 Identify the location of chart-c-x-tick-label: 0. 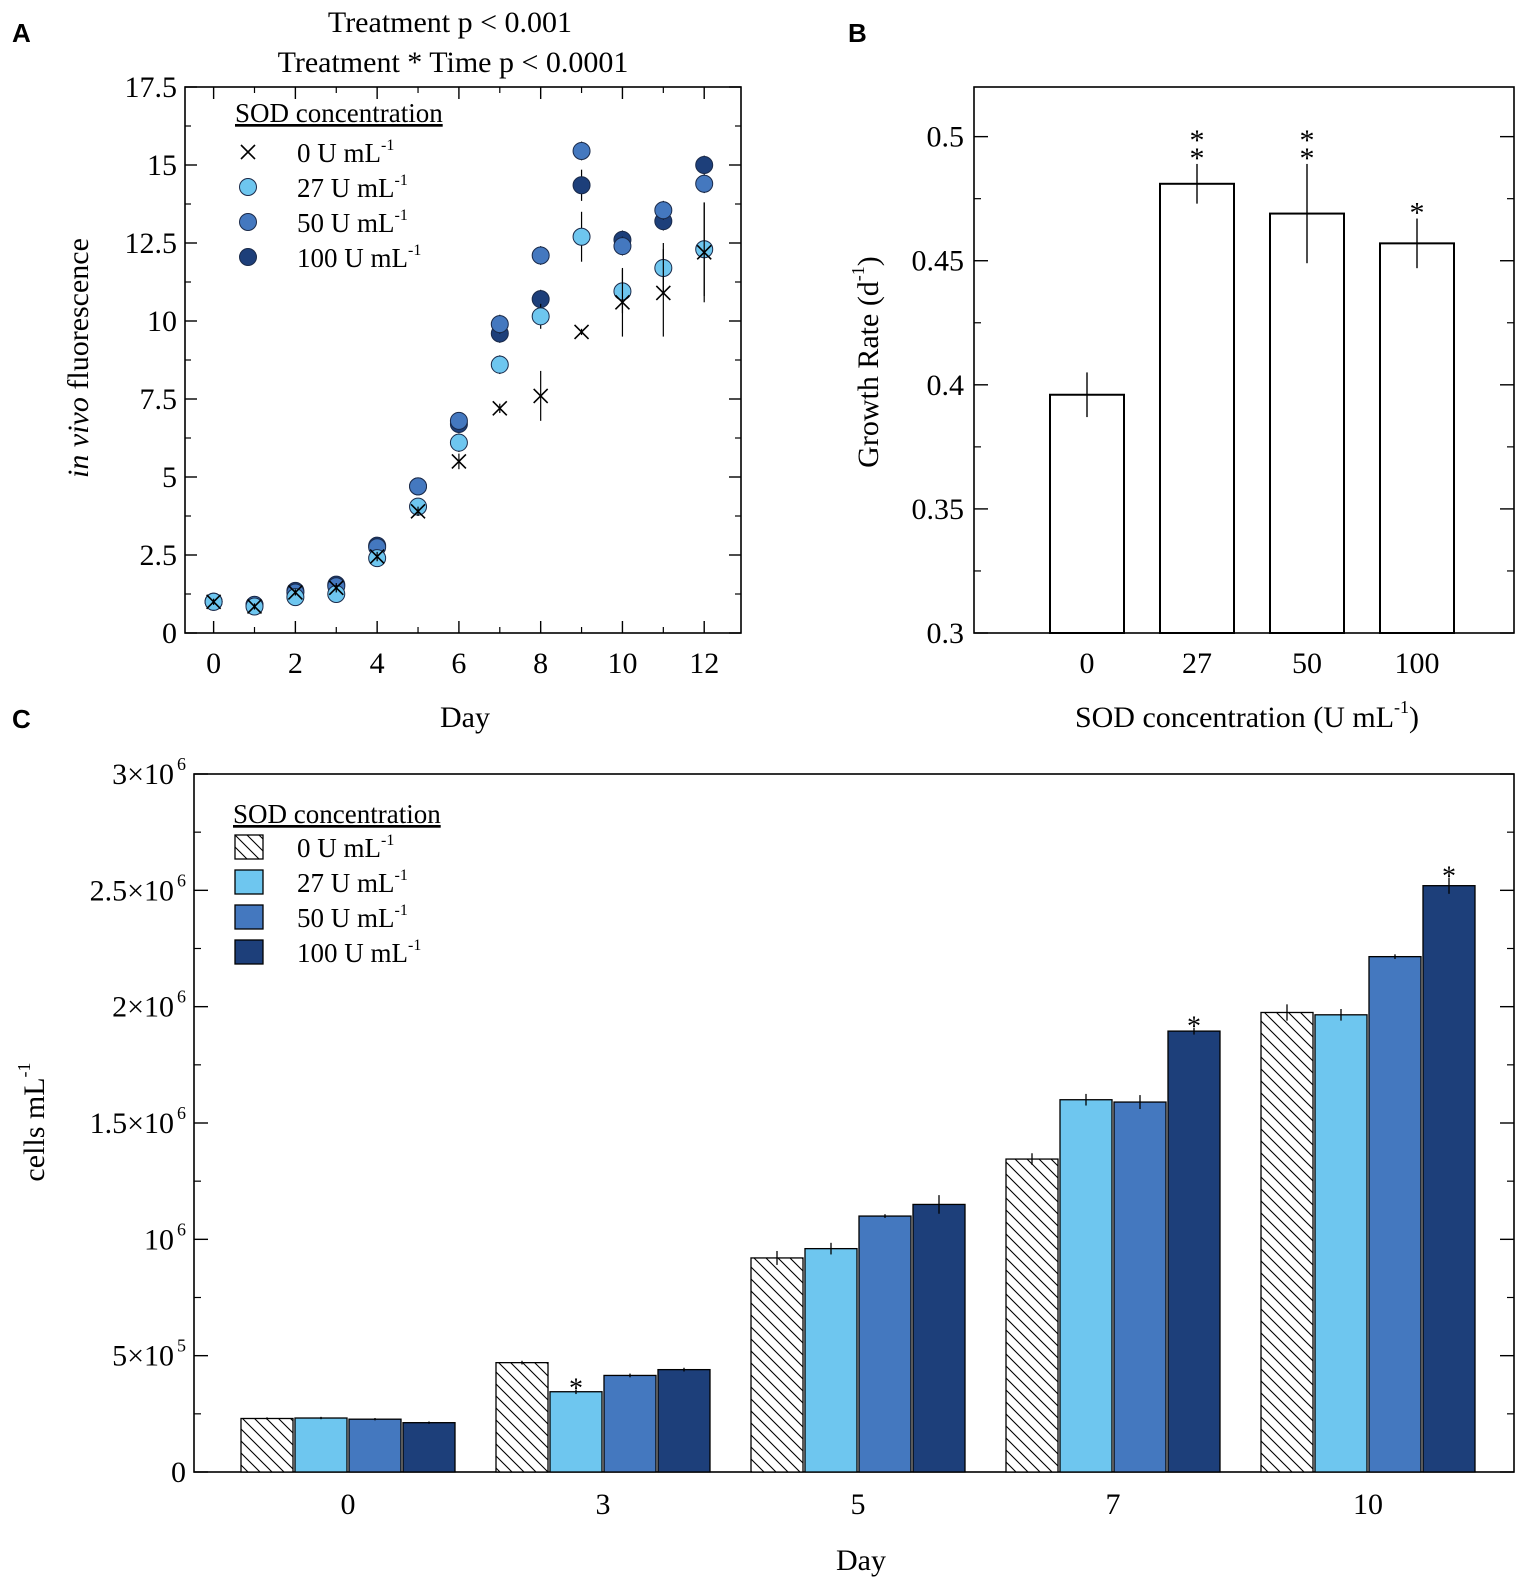
(348, 1504).